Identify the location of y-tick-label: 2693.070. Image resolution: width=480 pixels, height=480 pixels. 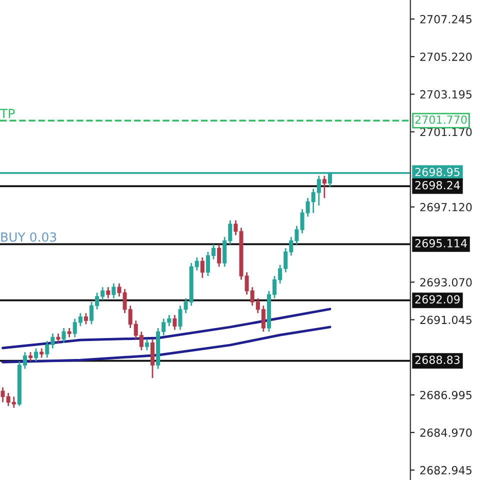
(446, 282).